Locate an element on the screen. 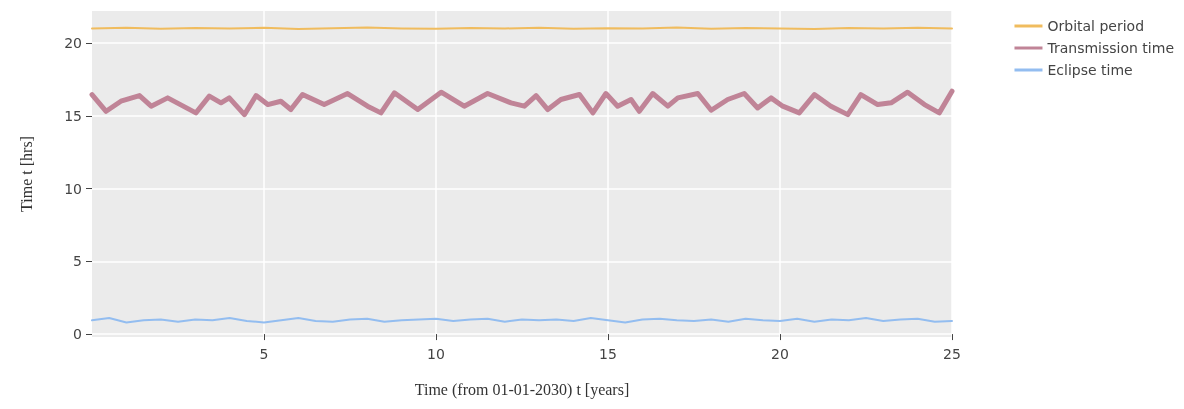 The width and height of the screenshot is (1184, 409). x-tick-label: 10 is located at coordinates (436, 354).